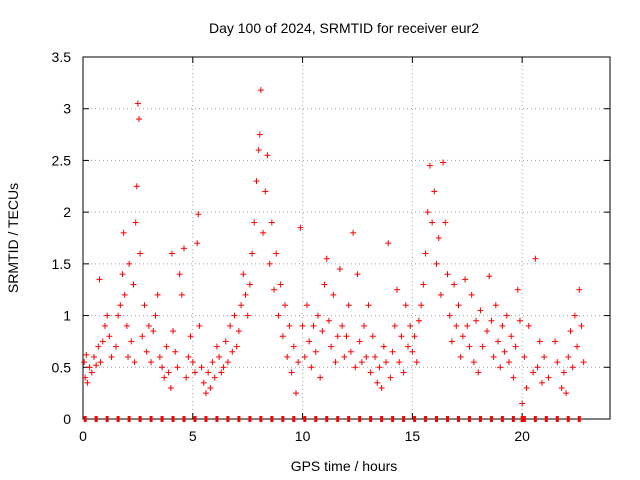 This screenshot has height=480, width=640. I want to click on zero-markers, so click(332, 419).